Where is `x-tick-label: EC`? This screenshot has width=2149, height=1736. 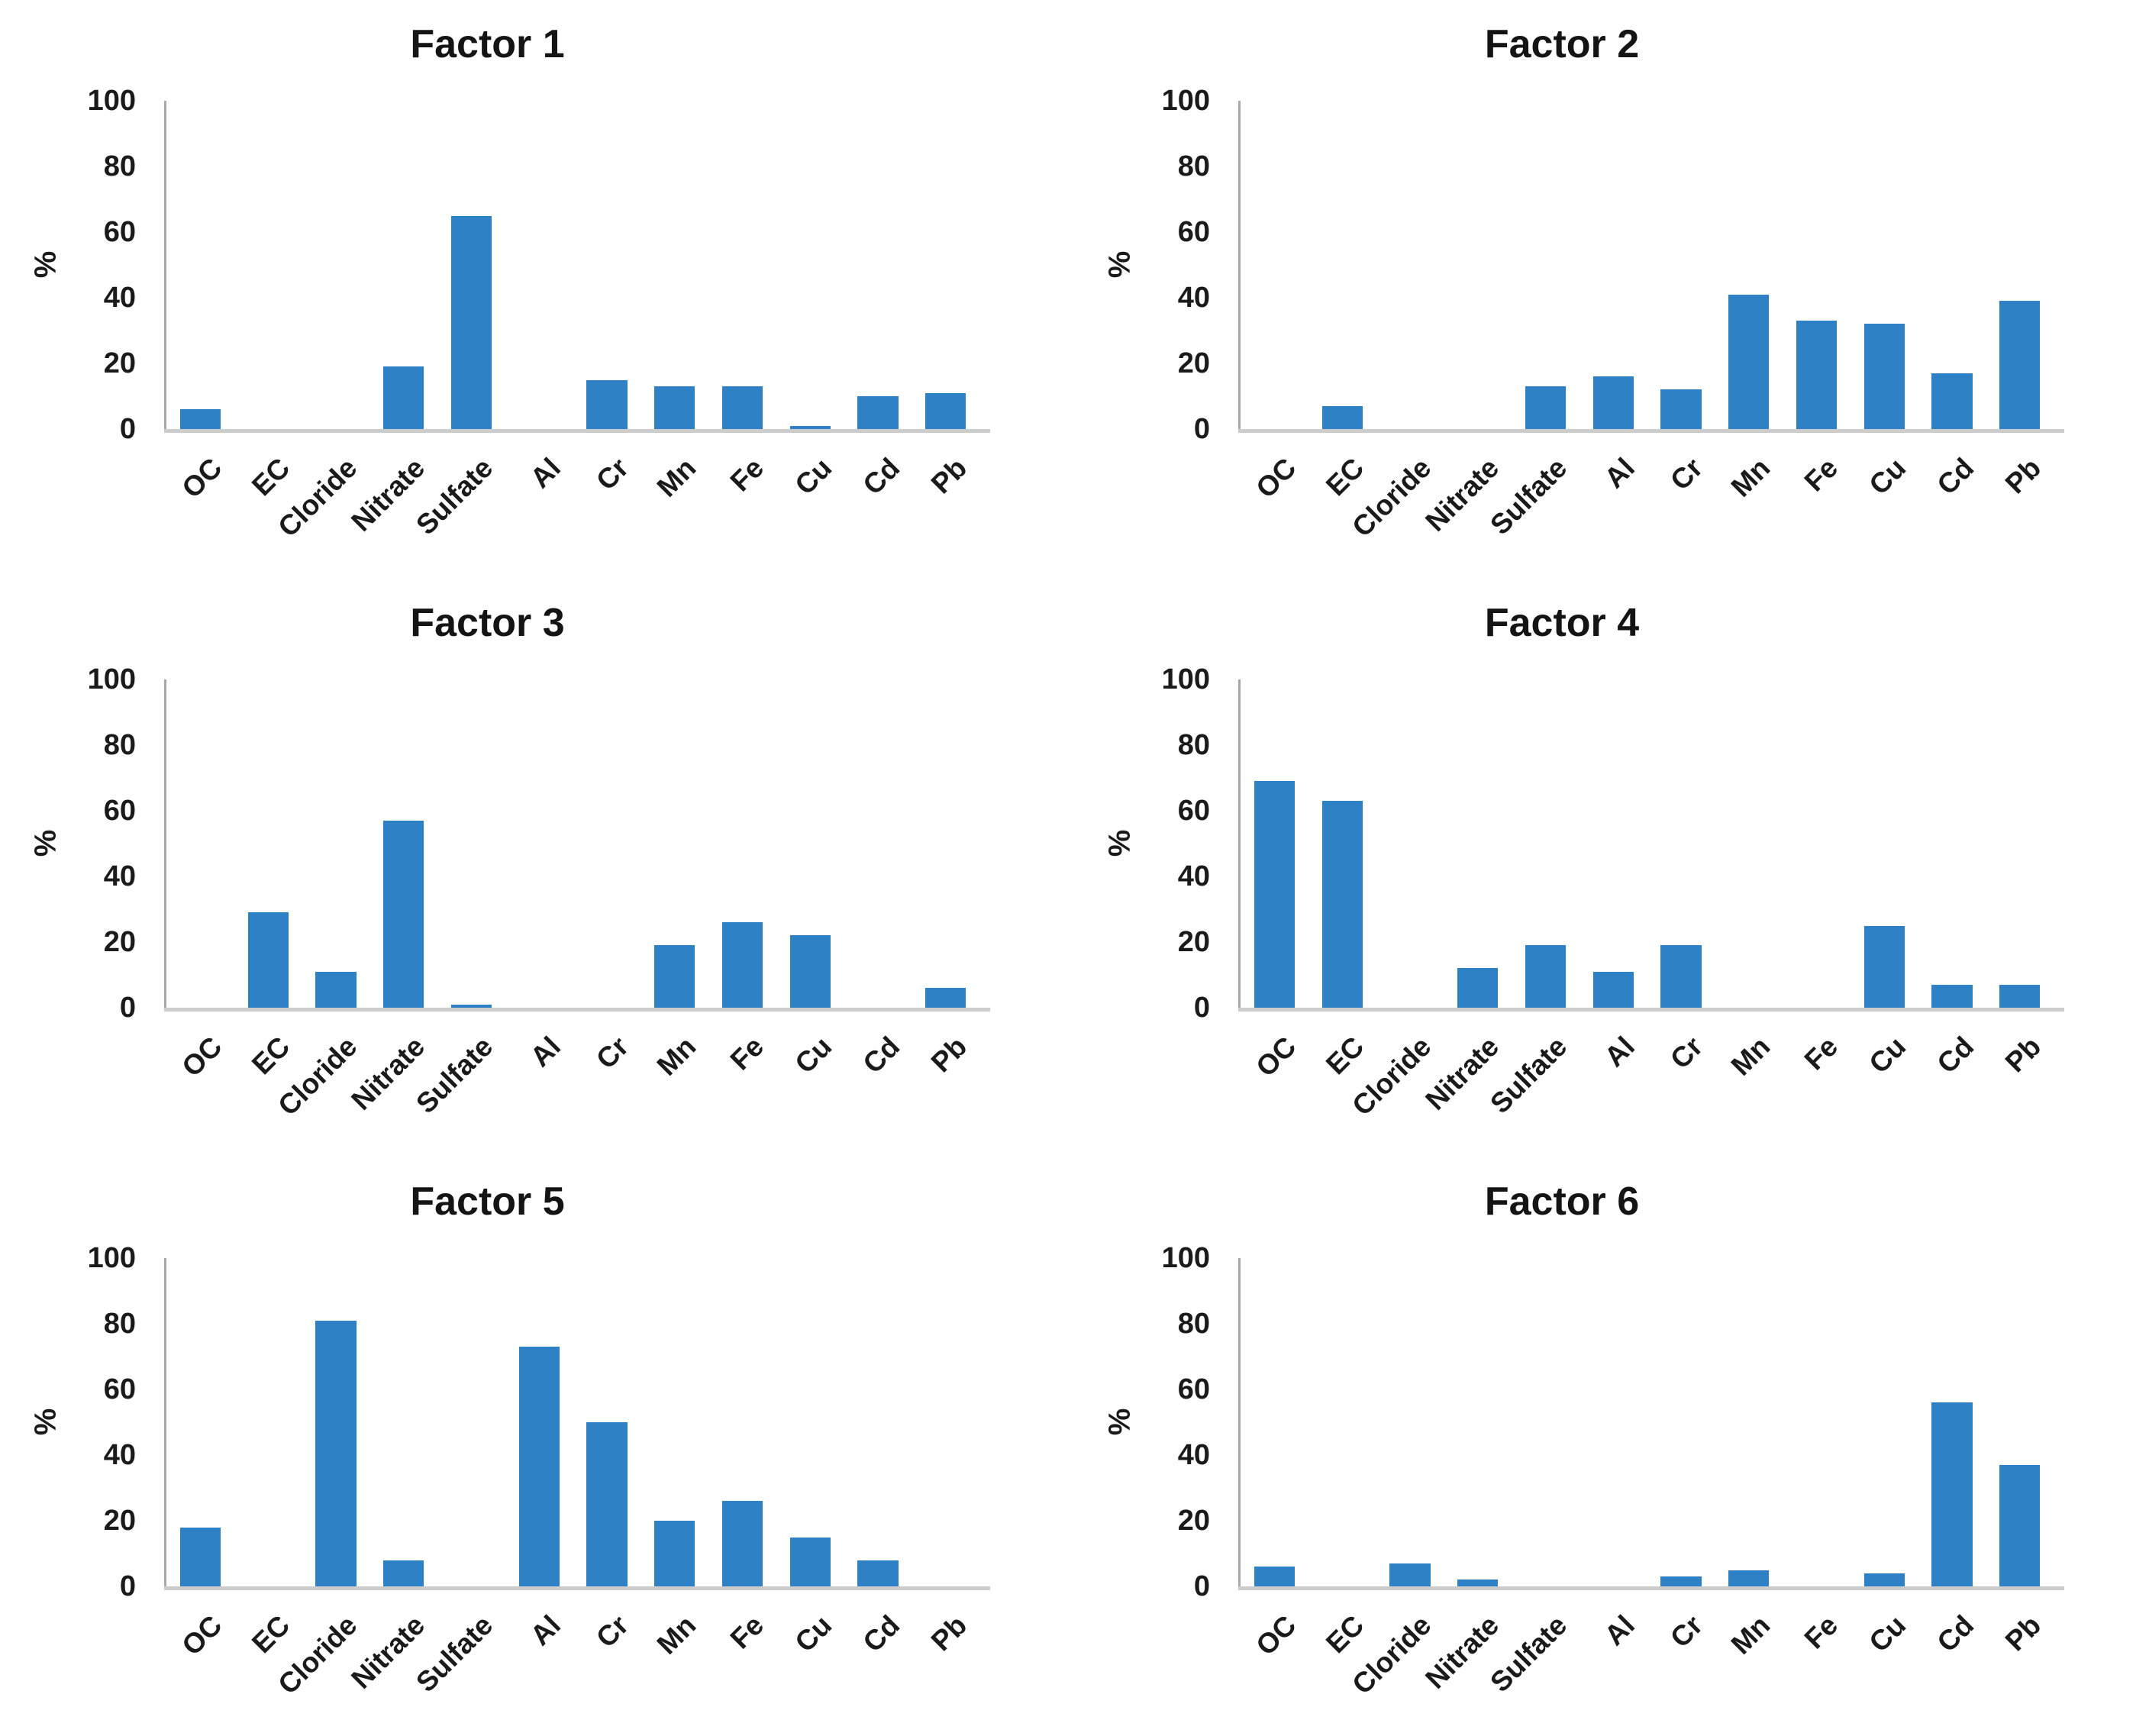
x-tick-label: EC is located at coordinates (1345, 1634).